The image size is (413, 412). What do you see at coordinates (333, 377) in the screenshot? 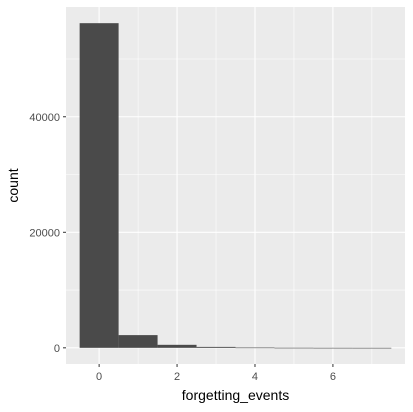
I see `x-tick-label: 6` at bounding box center [333, 377].